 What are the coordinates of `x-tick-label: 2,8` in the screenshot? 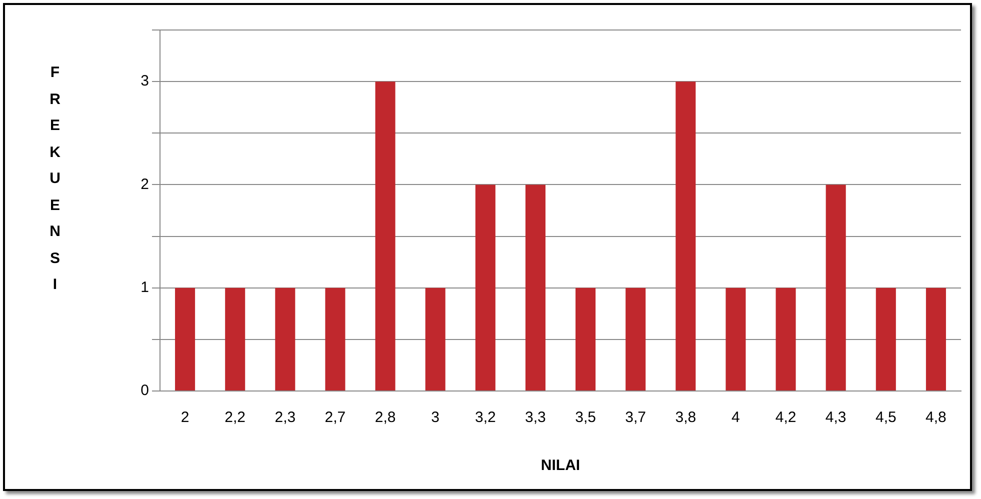 It's located at (385, 417).